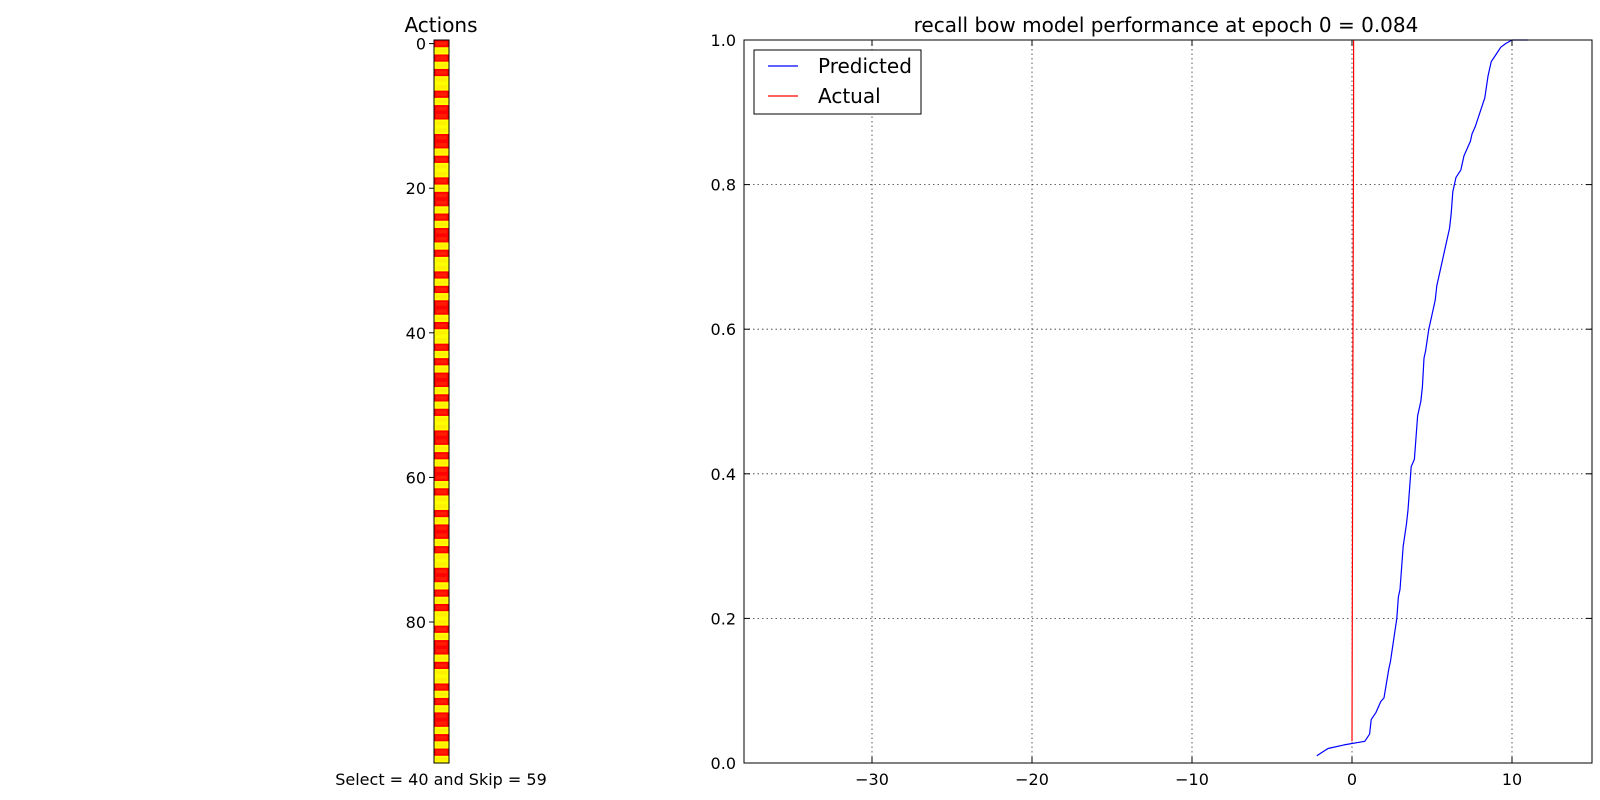  Describe the element at coordinates (872, 779) in the screenshot. I see `xtick-label: −30` at that location.